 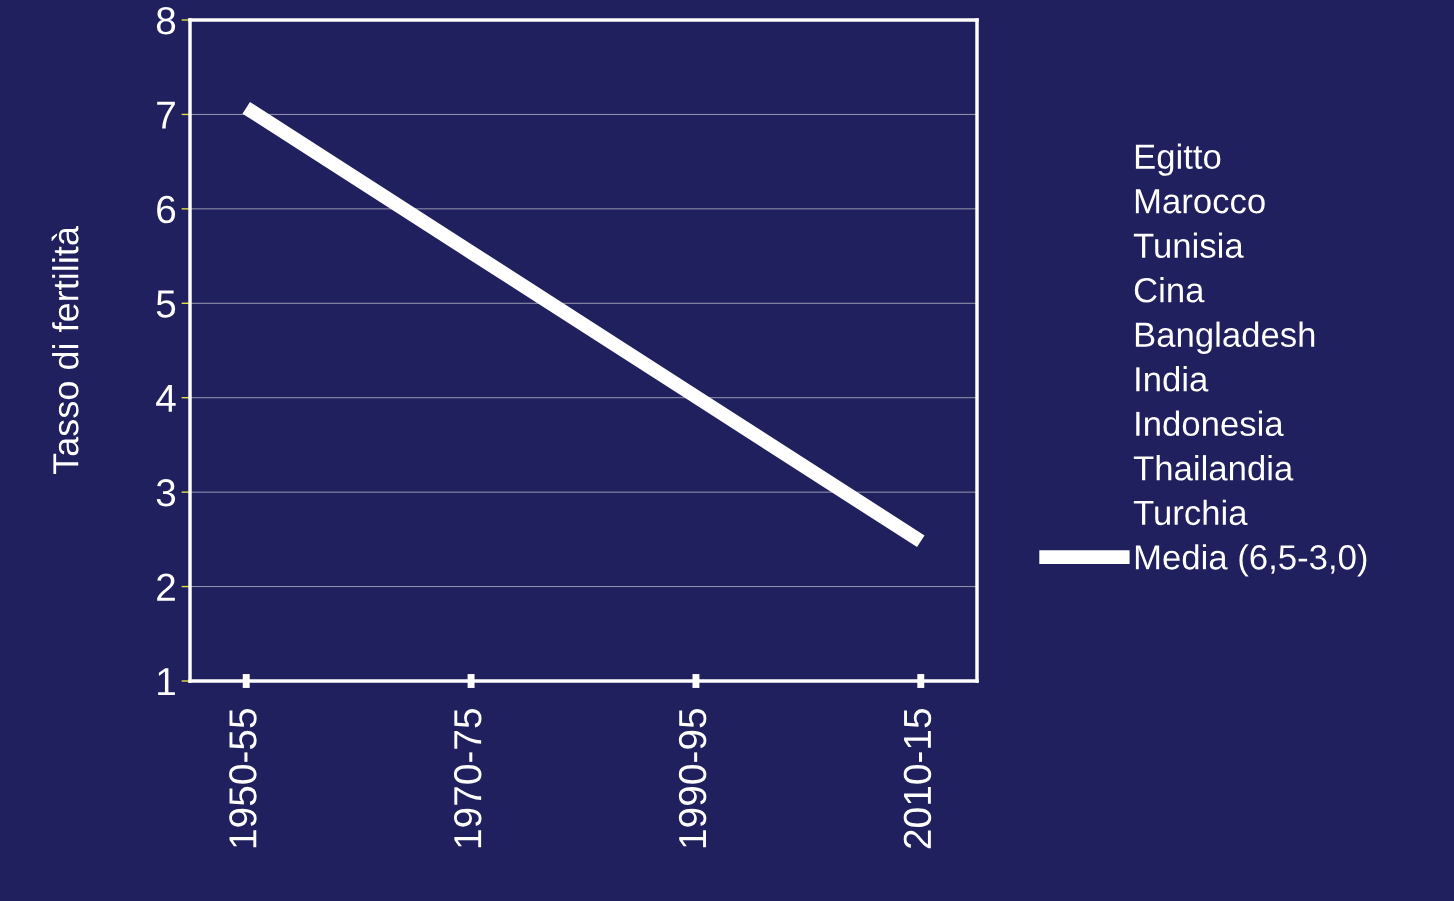 What do you see at coordinates (166, 209) in the screenshot?
I see `y-tick-label: 6` at bounding box center [166, 209].